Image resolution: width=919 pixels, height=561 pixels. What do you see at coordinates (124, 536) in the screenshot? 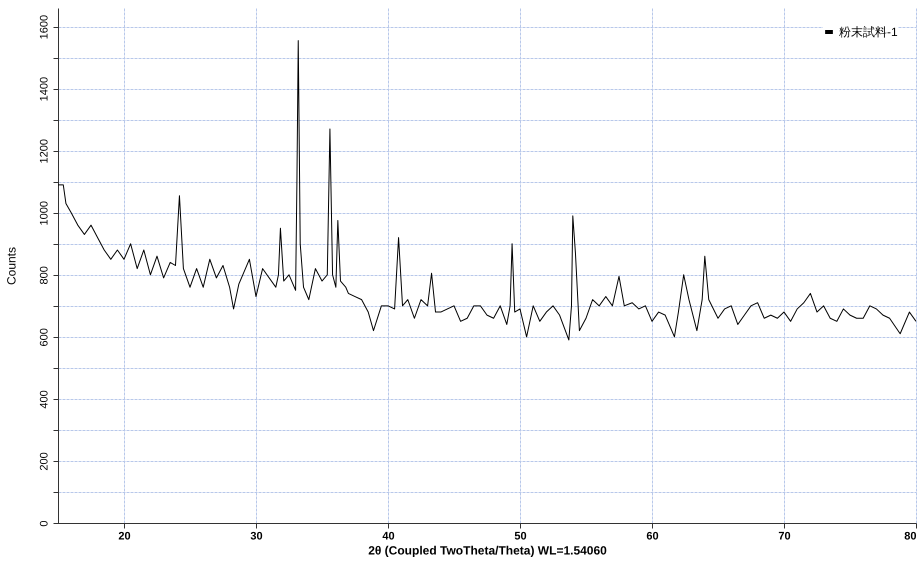
I see `x-tick-label: 20` at bounding box center [124, 536].